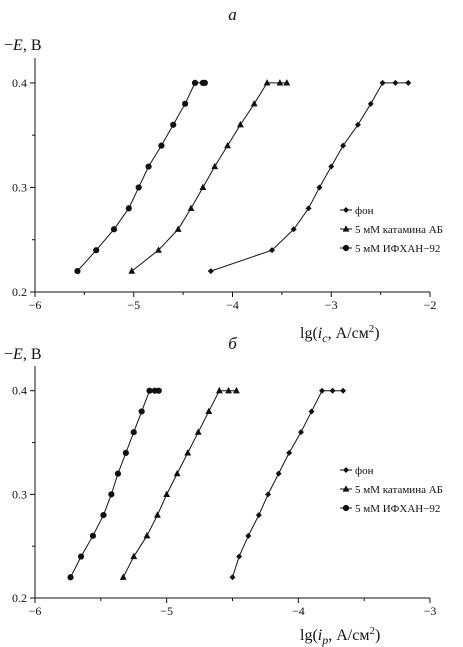  Describe the element at coordinates (232, 305) in the screenshot. I see `x-tick-label: −4` at that location.